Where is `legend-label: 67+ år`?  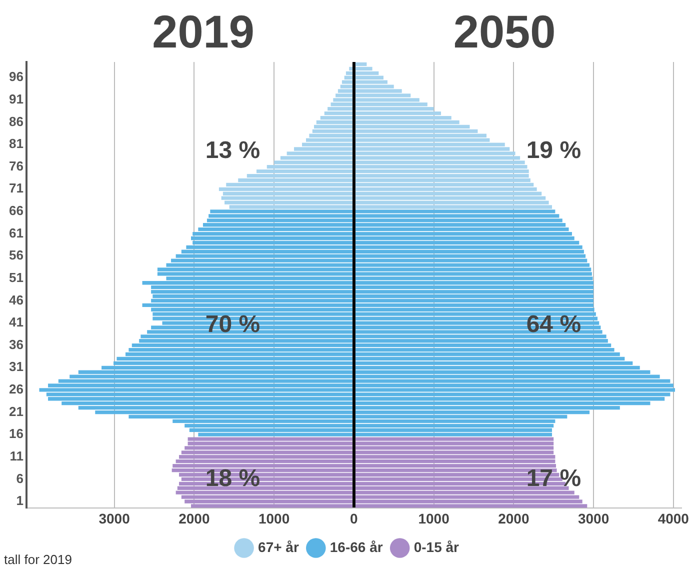 legend-label: 67+ år is located at coordinates (279, 546).